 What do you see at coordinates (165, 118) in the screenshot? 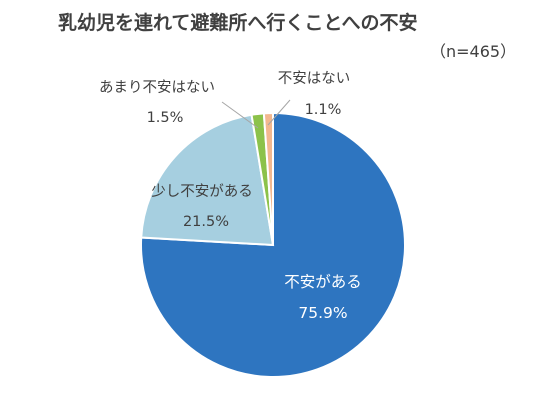
I see `slice-value-aamari: 1.5%` at bounding box center [165, 118].